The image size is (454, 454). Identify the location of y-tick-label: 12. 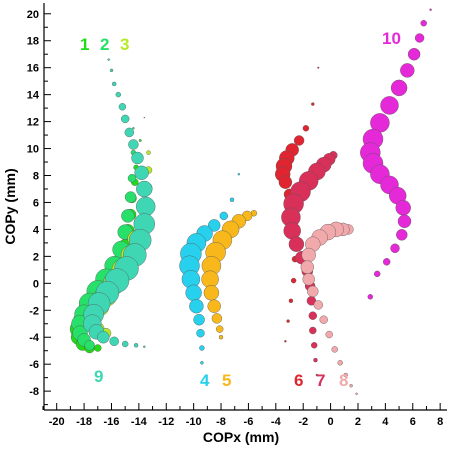
(33, 123).